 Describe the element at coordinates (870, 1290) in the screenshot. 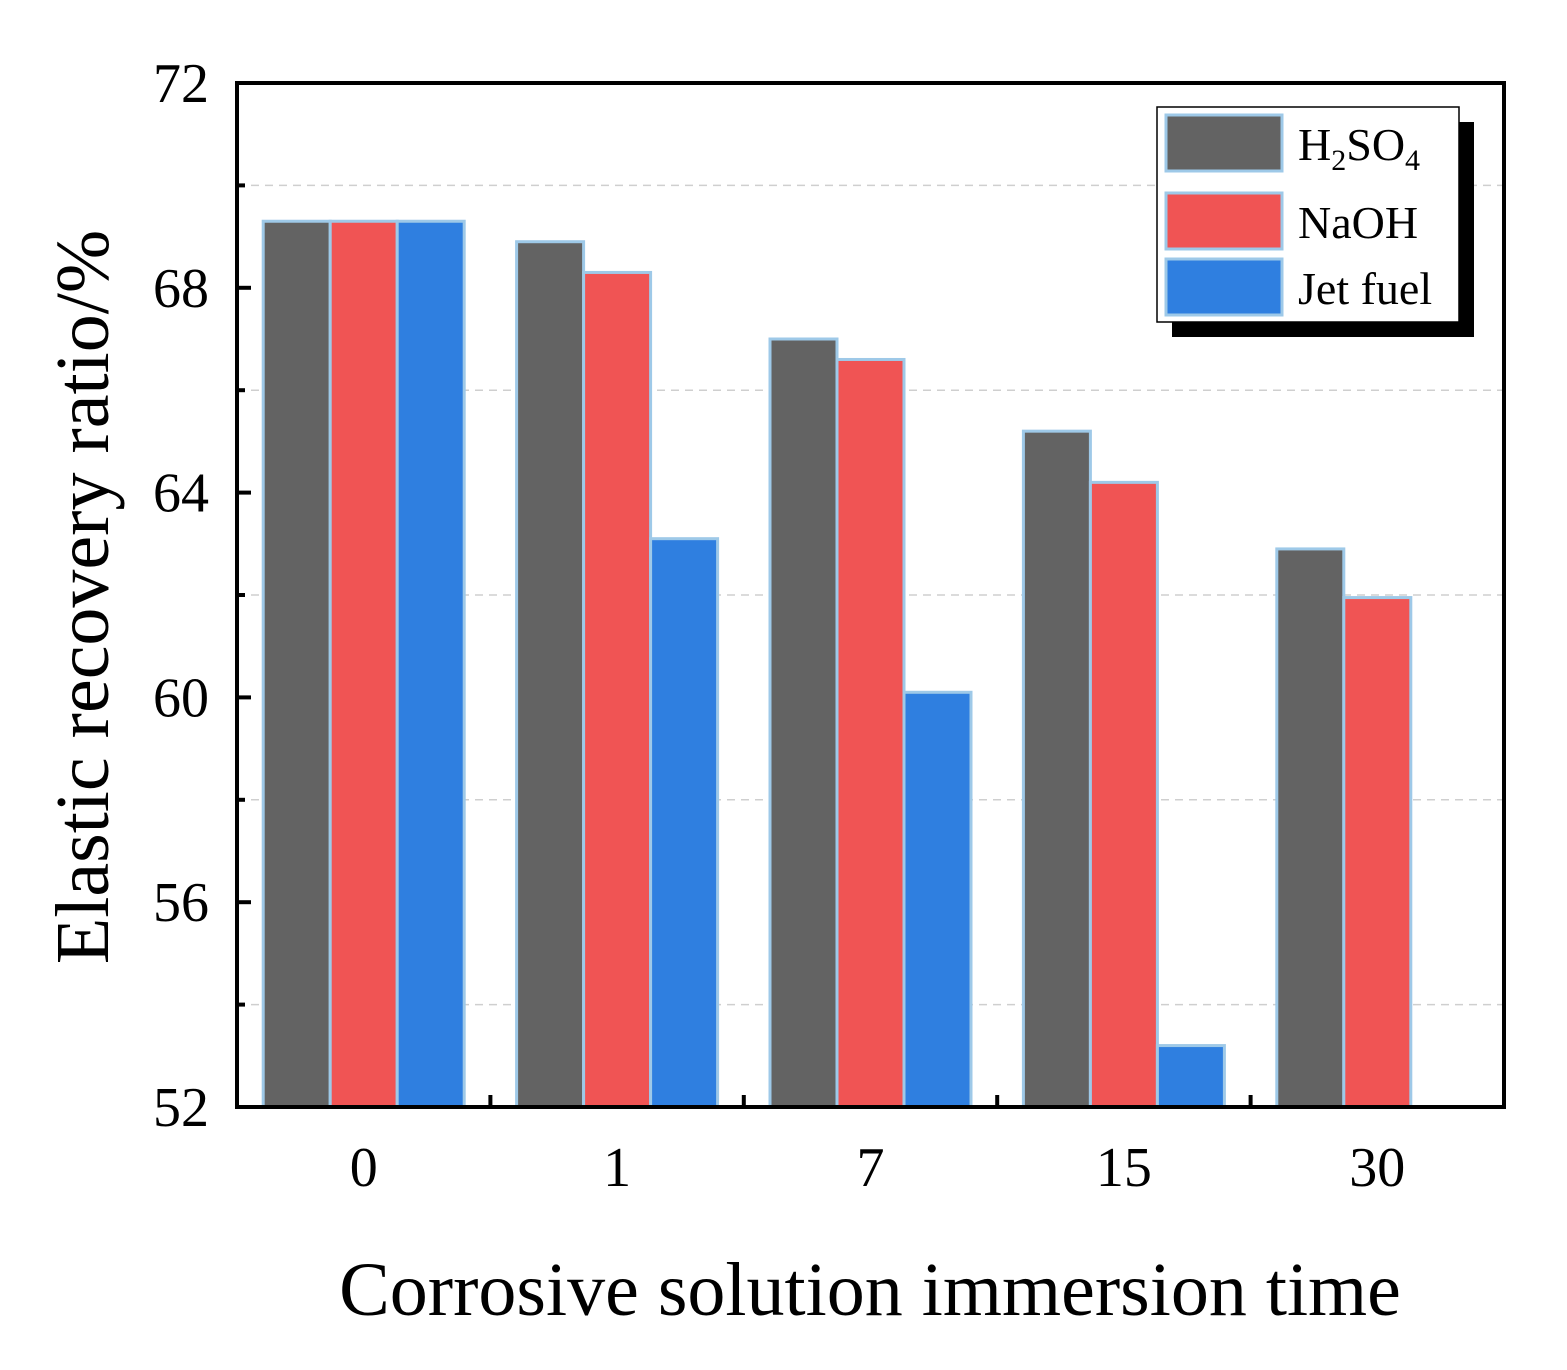

I see `x-axis-title: Corrosive solution immersion time` at that location.